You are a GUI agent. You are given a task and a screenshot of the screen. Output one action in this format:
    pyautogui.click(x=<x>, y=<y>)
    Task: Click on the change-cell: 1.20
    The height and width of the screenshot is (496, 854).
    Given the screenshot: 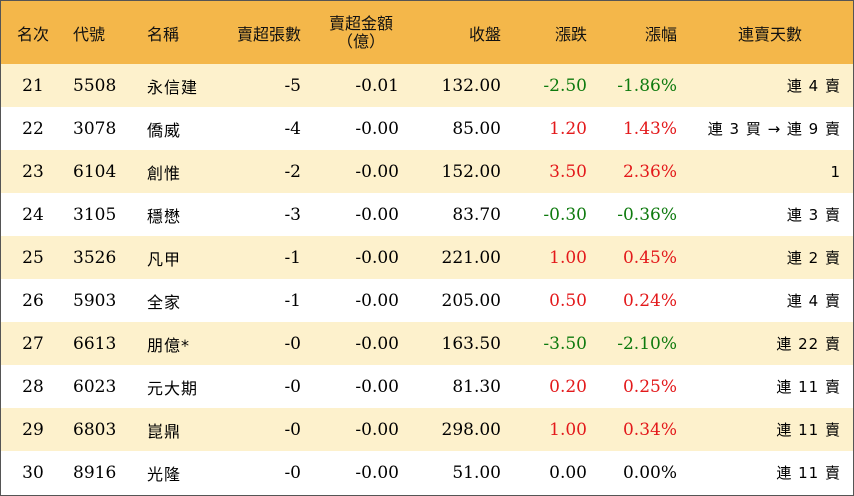 What is the action you would take?
    pyautogui.click(x=568, y=128)
    